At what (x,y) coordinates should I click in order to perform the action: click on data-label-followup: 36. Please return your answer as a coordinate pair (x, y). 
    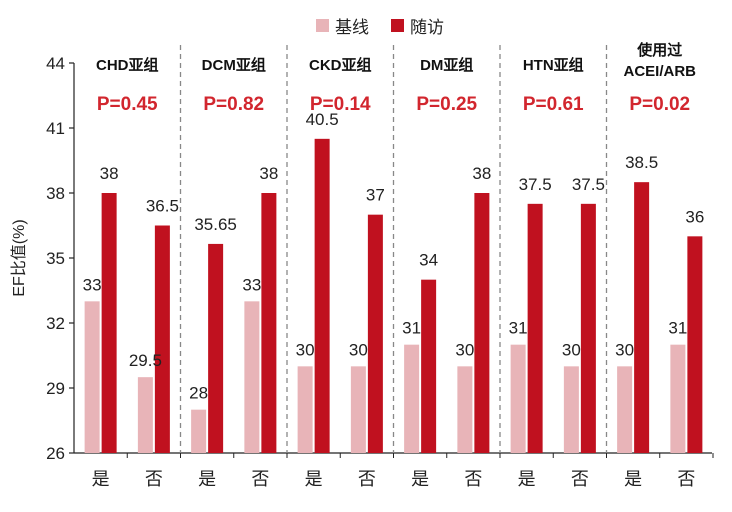
    Looking at the image, I should click on (694, 216).